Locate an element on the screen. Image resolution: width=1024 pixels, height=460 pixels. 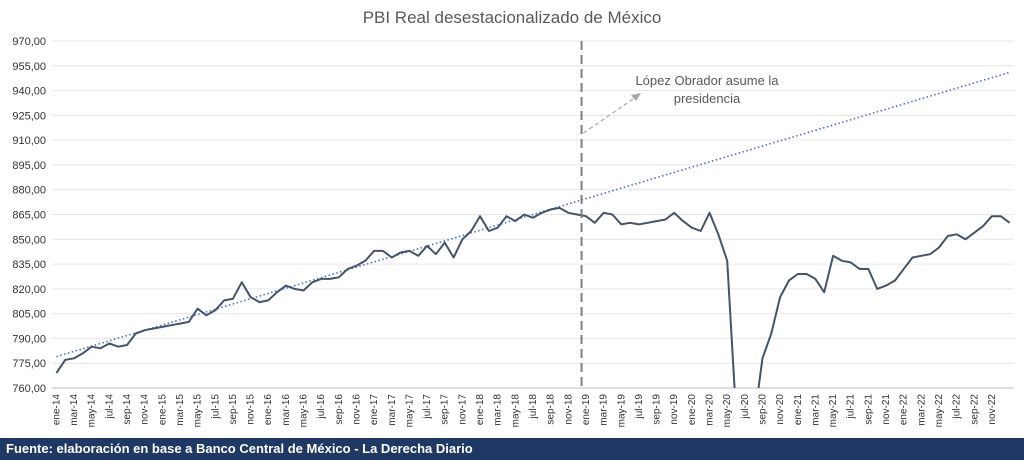
annotation-text: López Obrador asume la is located at coordinates (707, 80).